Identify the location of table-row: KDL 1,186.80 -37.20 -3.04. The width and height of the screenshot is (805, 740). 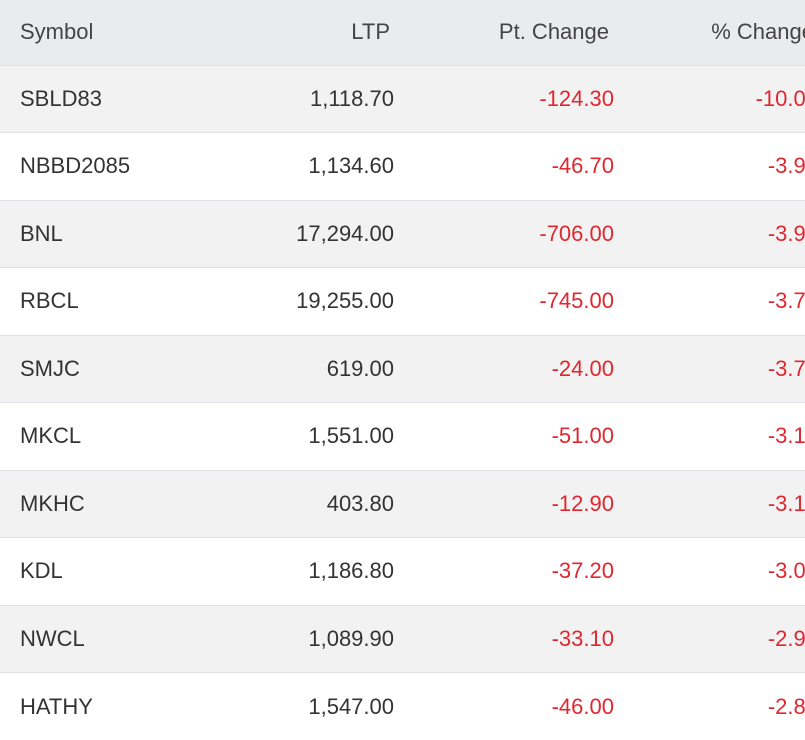
(402, 572).